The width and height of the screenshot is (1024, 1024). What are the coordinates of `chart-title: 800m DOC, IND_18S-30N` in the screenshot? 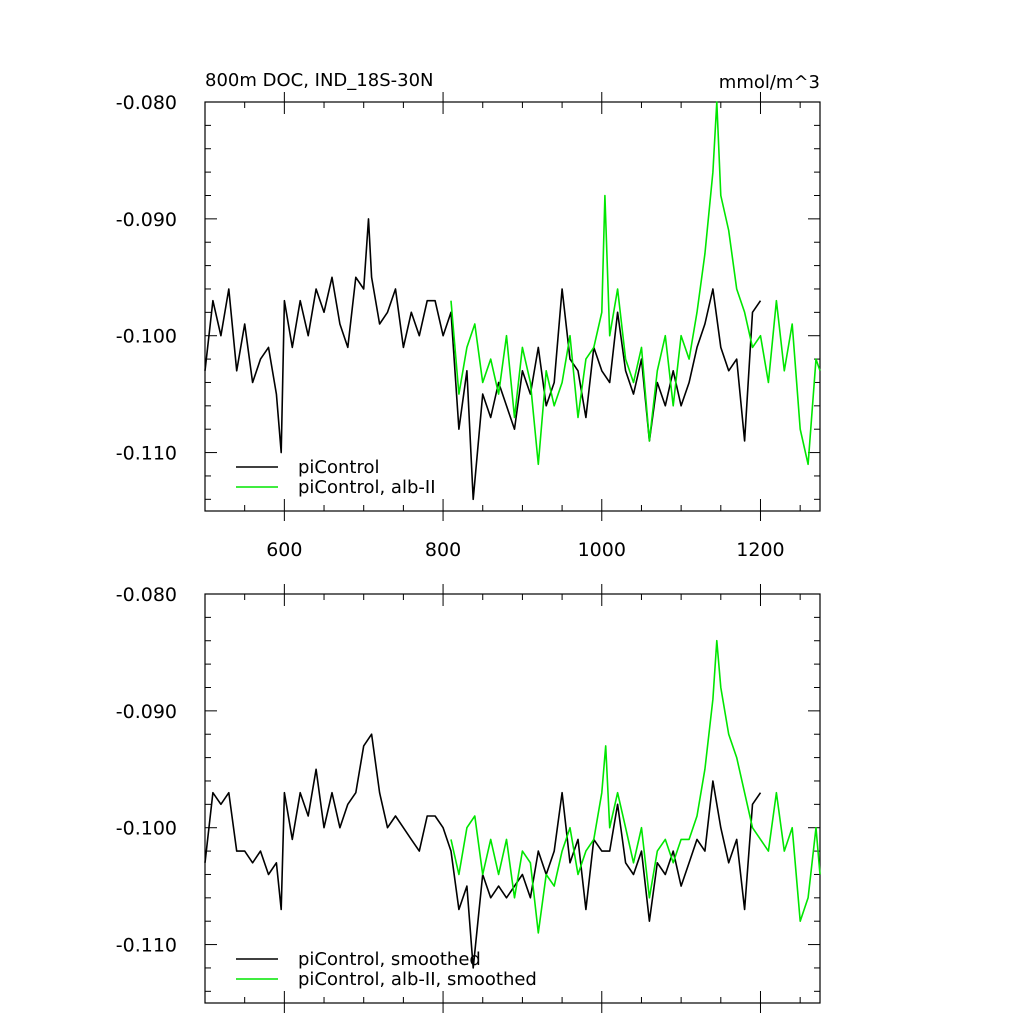 It's located at (319, 80).